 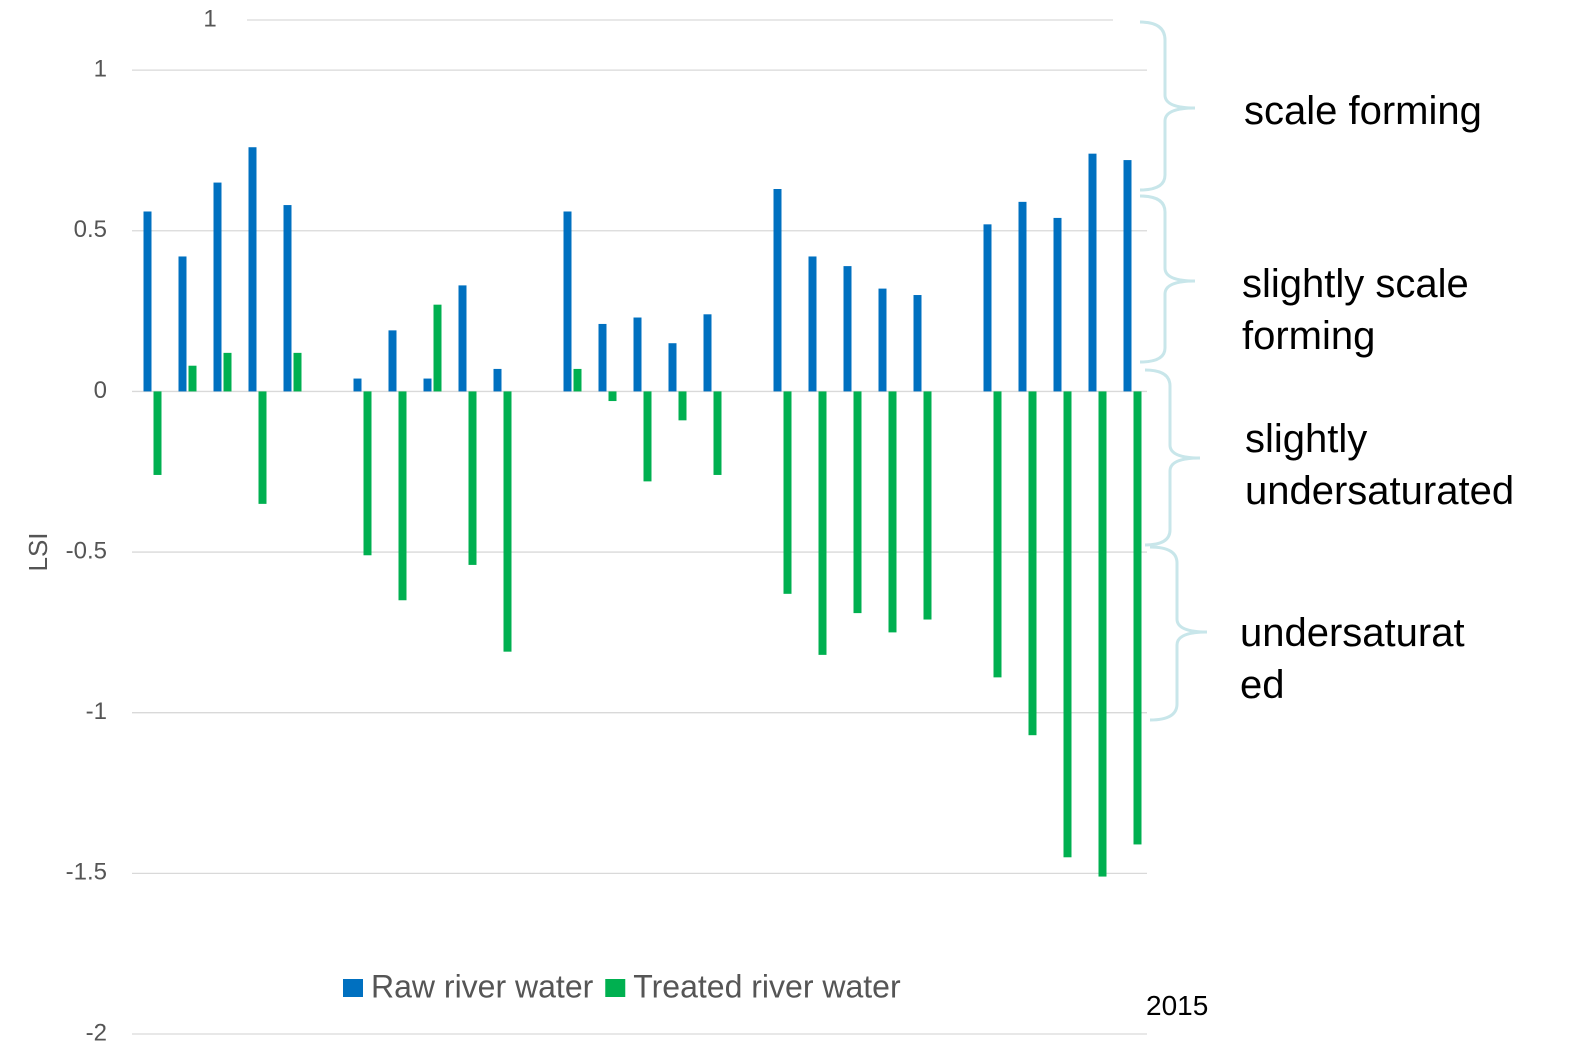 I want to click on annotation: slightly, so click(x=1306, y=439).